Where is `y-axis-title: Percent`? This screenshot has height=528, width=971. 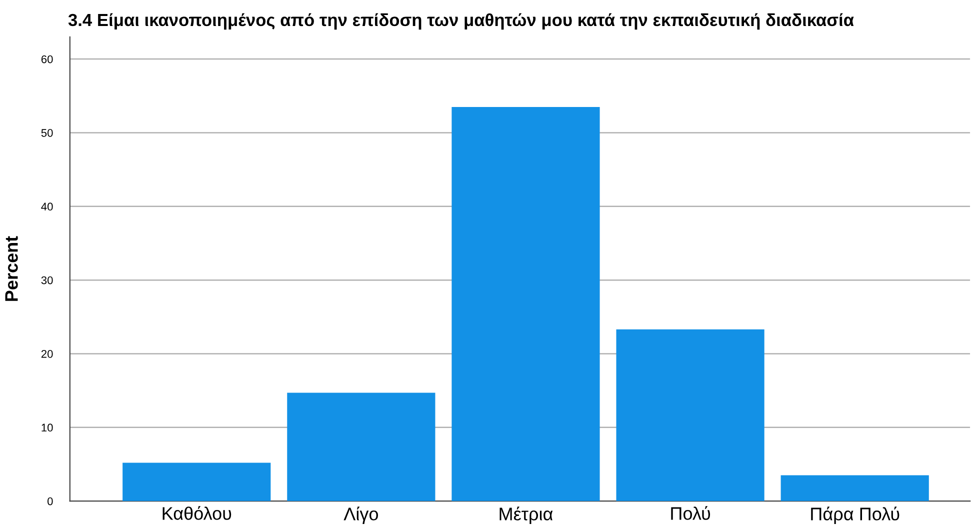 y-axis-title: Percent is located at coordinates (11, 268).